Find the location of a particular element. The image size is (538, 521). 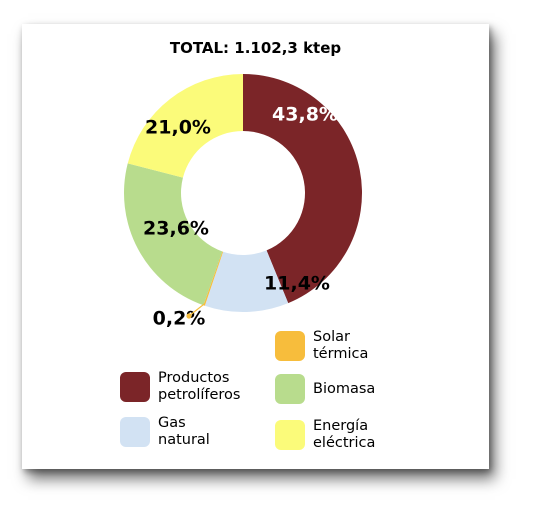

legend-item-biomasa: Biomasa is located at coordinates (344, 389).